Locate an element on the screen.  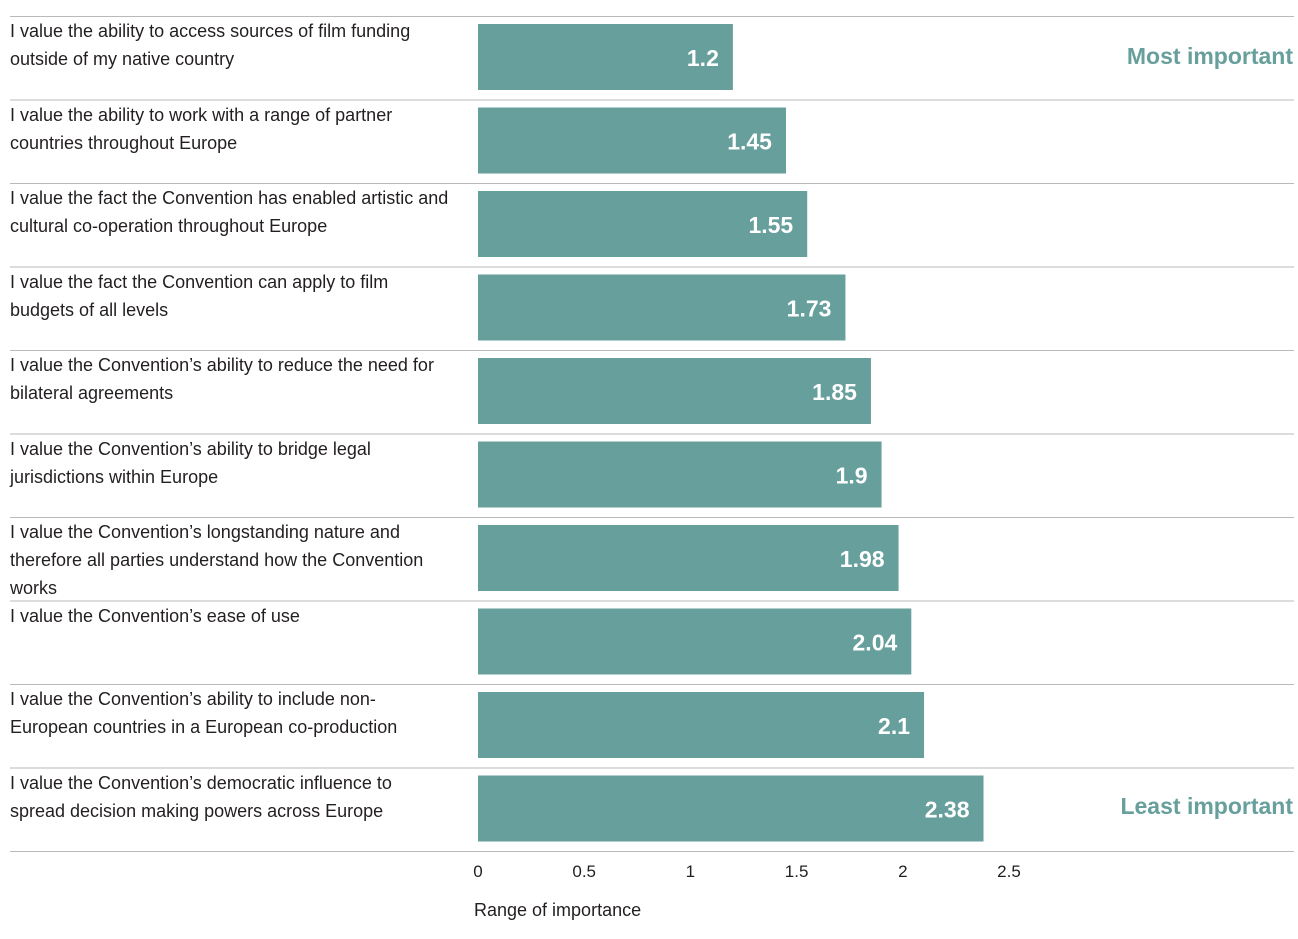
bar-value-label: 1.2 is located at coordinates (703, 58).